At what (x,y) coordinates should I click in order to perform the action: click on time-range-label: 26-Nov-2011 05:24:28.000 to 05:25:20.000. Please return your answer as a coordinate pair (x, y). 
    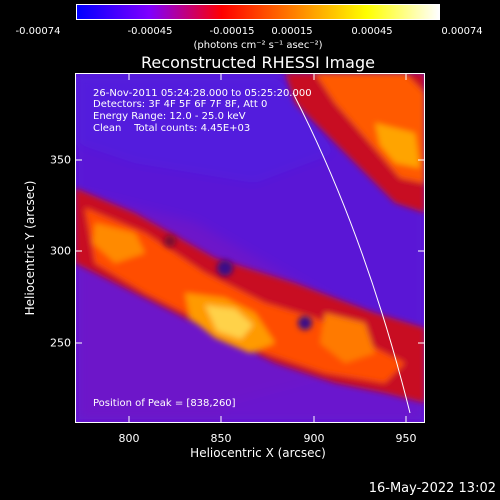
    Looking at the image, I should click on (202, 93).